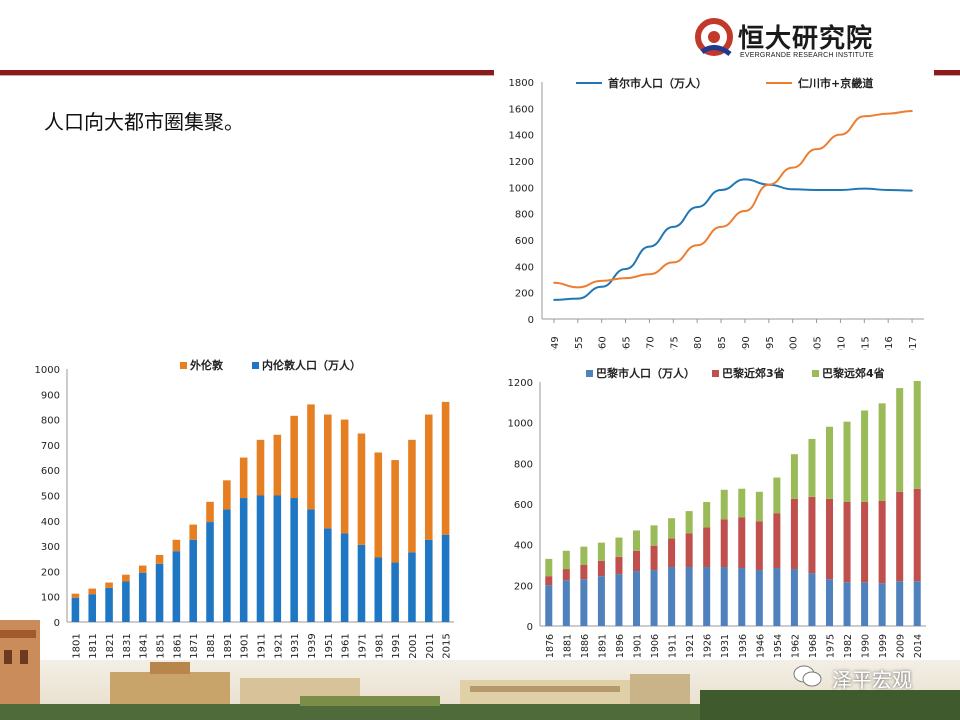  Describe the element at coordinates (311, 365) in the screenshot. I see `legend-label: 内伦敦人口（万人）` at that location.